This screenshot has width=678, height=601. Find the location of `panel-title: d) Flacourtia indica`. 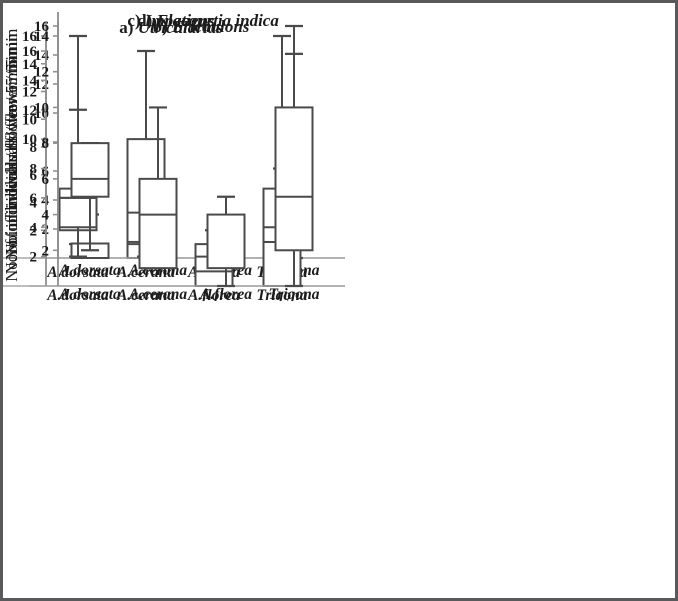

panel-title: d) Flacourtia indica is located at coordinates (208, 20).